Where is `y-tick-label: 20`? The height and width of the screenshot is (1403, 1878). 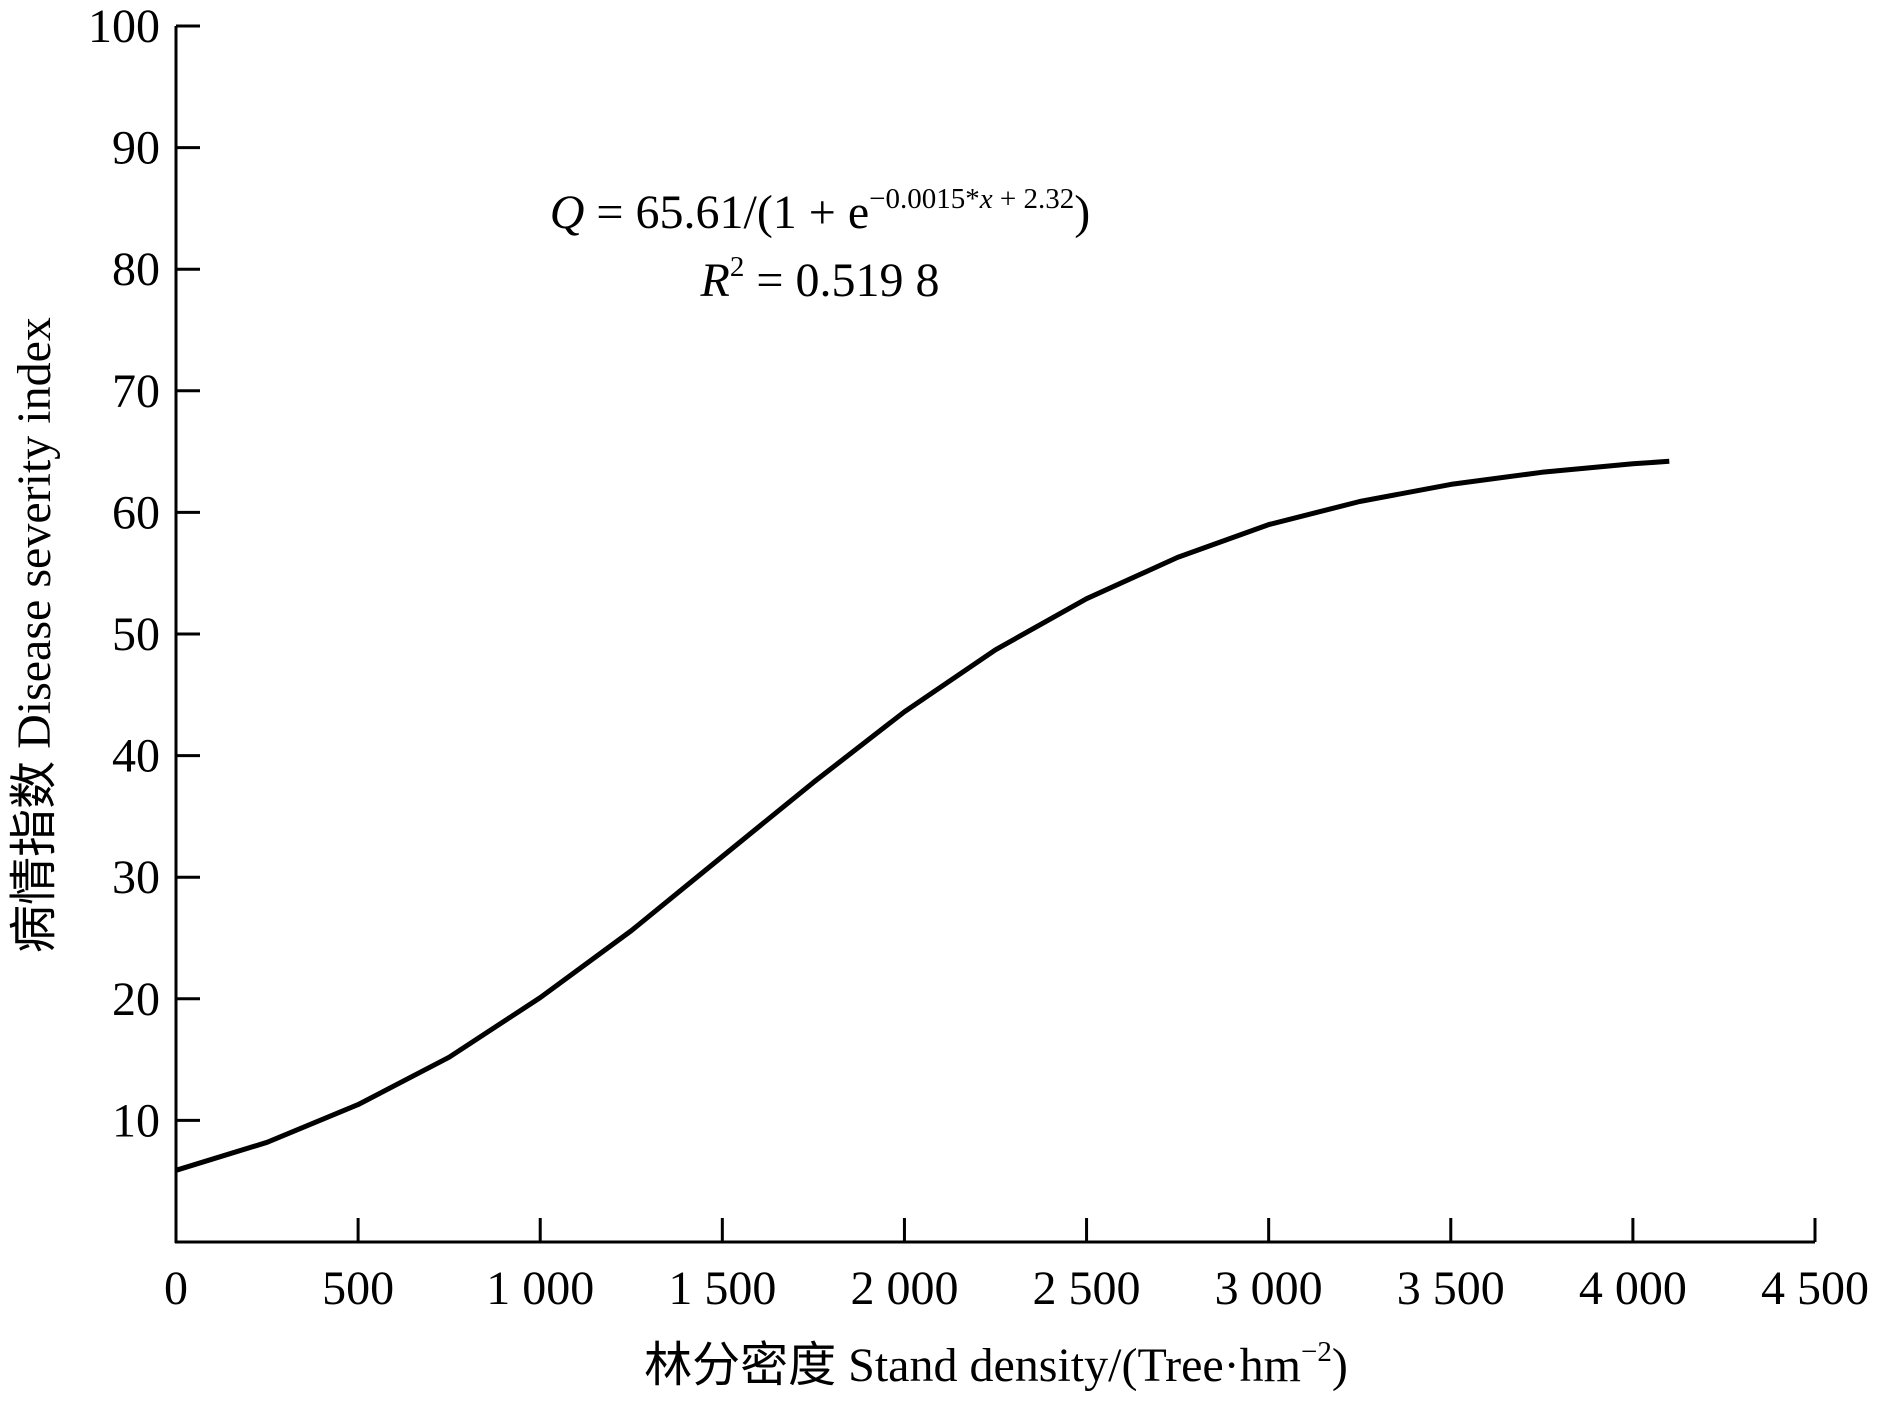 y-tick-label: 20 is located at coordinates (136, 999).